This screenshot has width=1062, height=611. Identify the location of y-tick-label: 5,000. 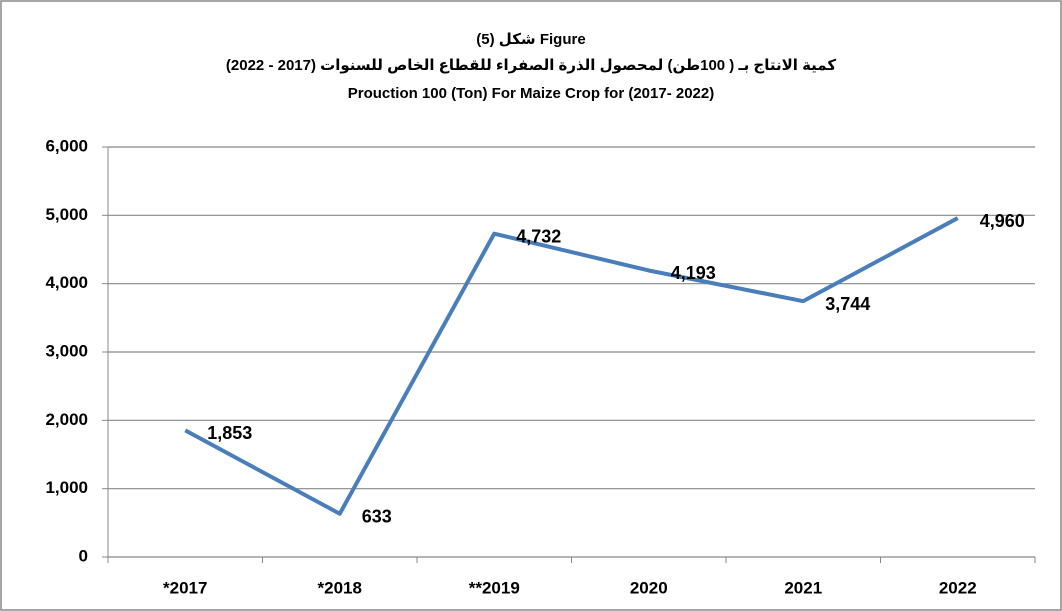
(66, 214).